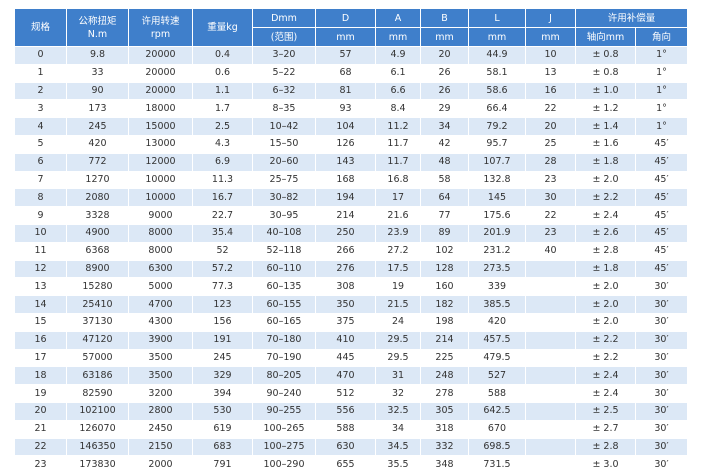 This screenshot has width=707, height=474. Describe the element at coordinates (97, 251) in the screenshot. I see `table-cell: 6368` at that location.